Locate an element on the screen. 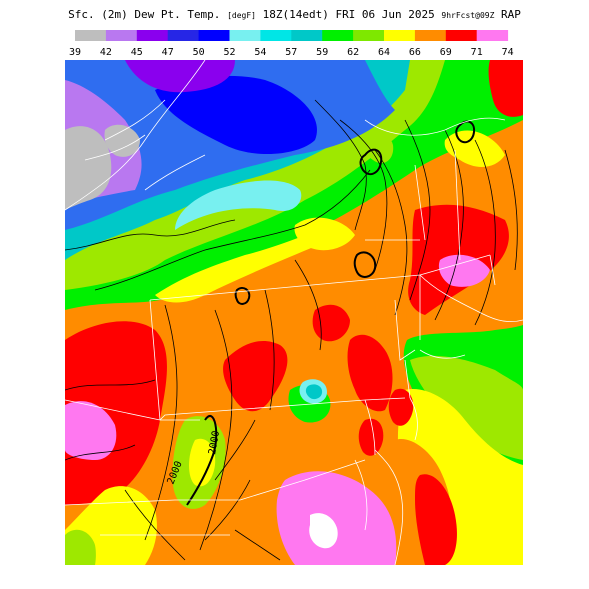  dewpoint-region-cyan is located at coordinates (238, 205).